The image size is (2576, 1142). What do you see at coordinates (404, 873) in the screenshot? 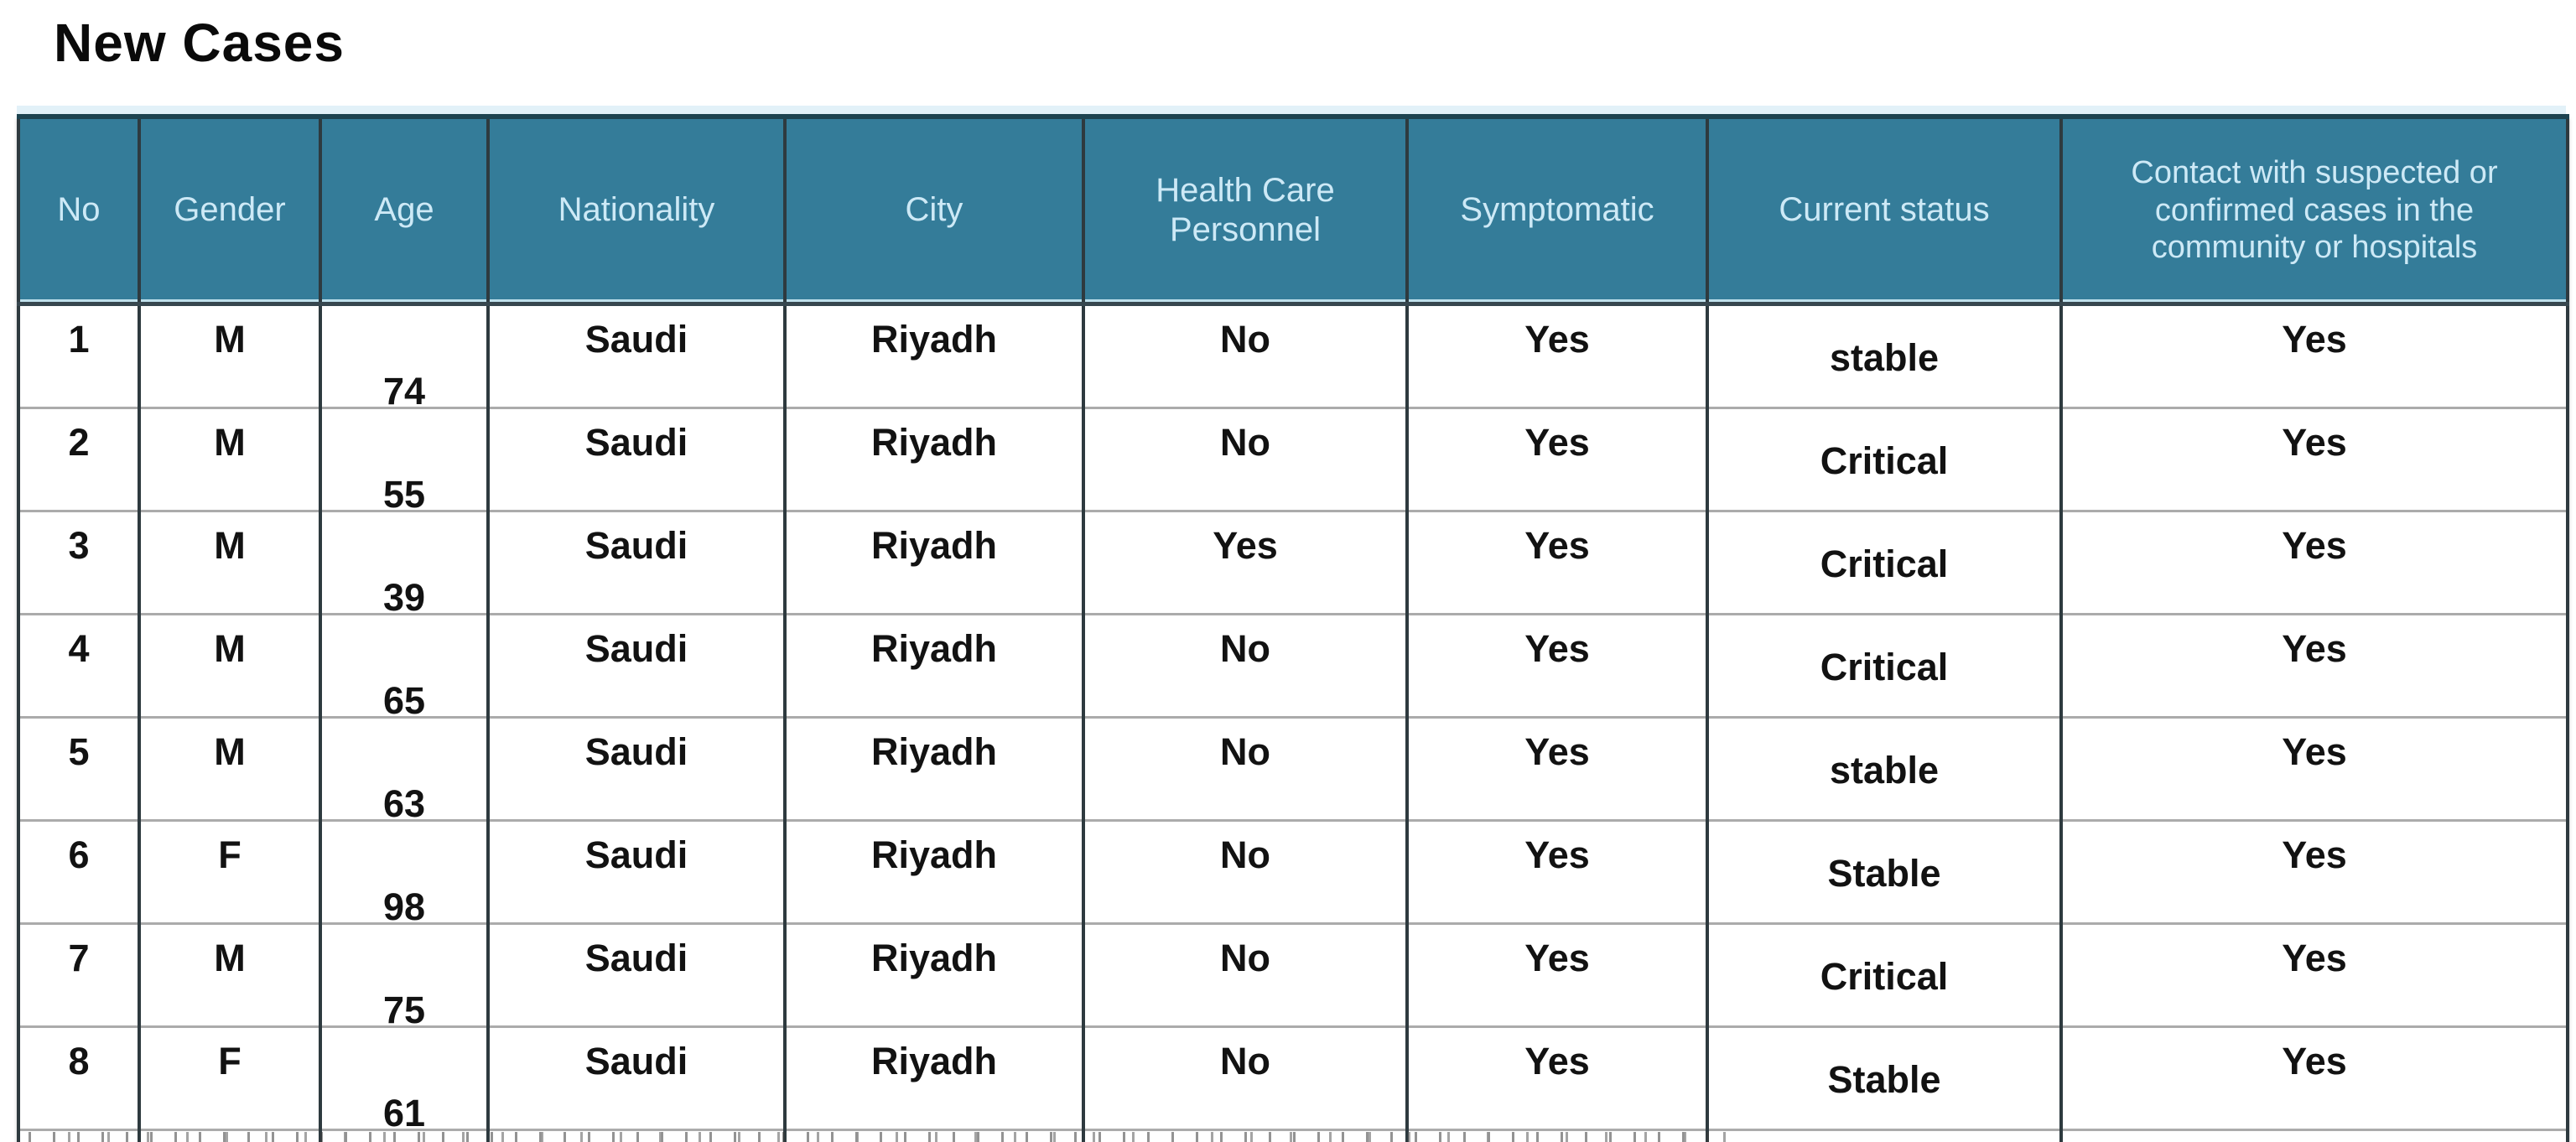
I see `cell-age: 98` at bounding box center [404, 873].